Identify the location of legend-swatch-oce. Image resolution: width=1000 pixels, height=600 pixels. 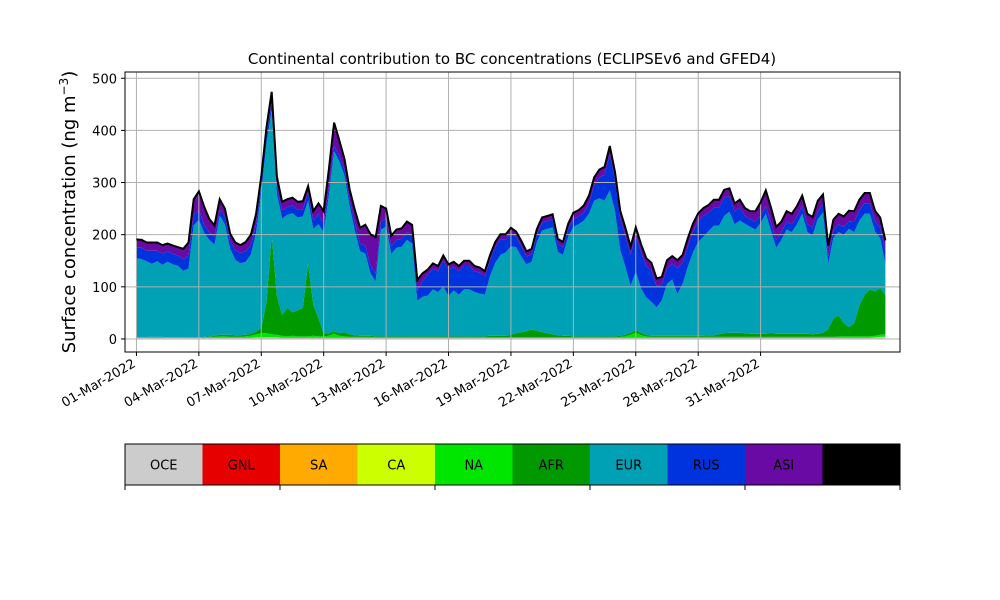
(164, 464).